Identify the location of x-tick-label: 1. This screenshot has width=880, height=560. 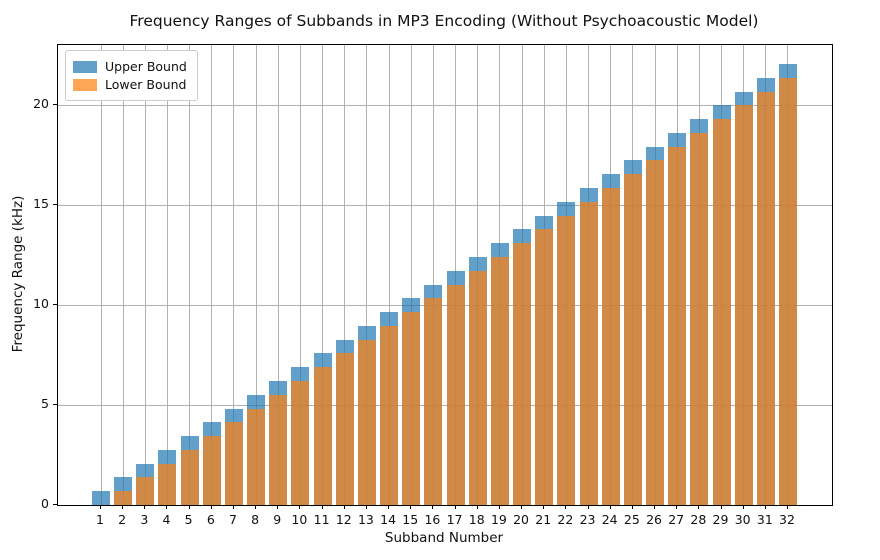
(100, 519).